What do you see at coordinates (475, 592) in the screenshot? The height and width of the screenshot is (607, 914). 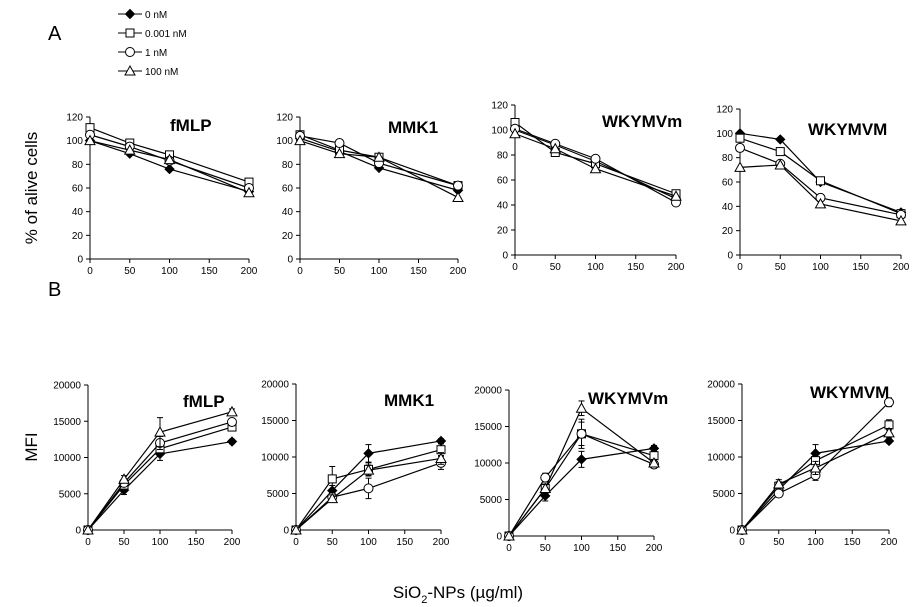 I see `x-axis-label-suffix: -NPs (µg/ml)` at bounding box center [475, 592].